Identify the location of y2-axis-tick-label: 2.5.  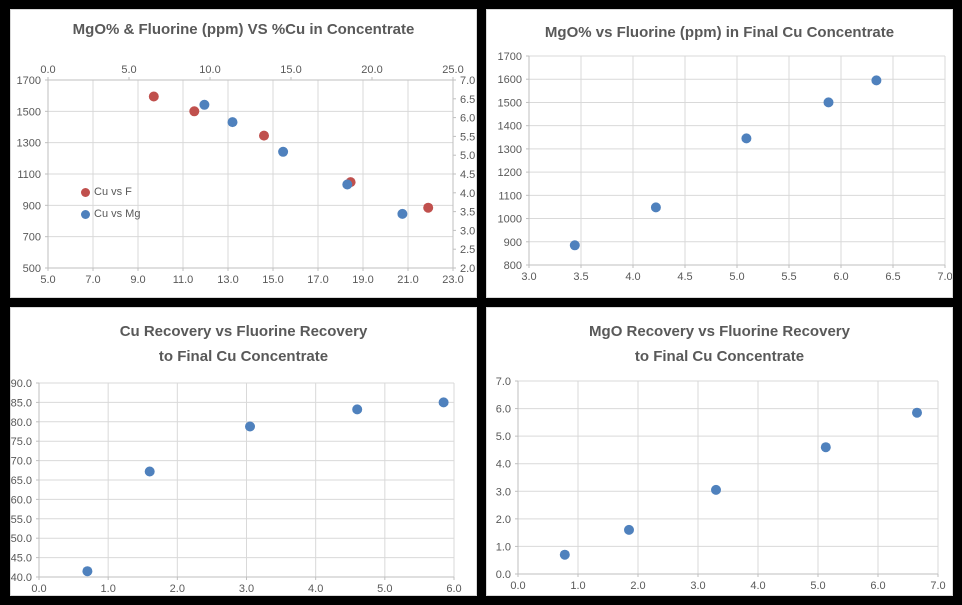
(467, 250).